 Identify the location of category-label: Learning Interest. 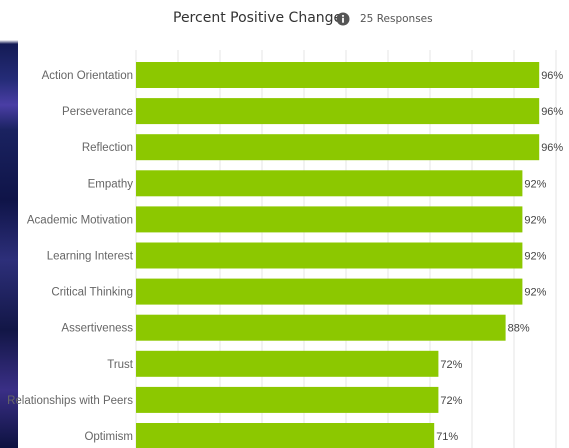
(90, 257).